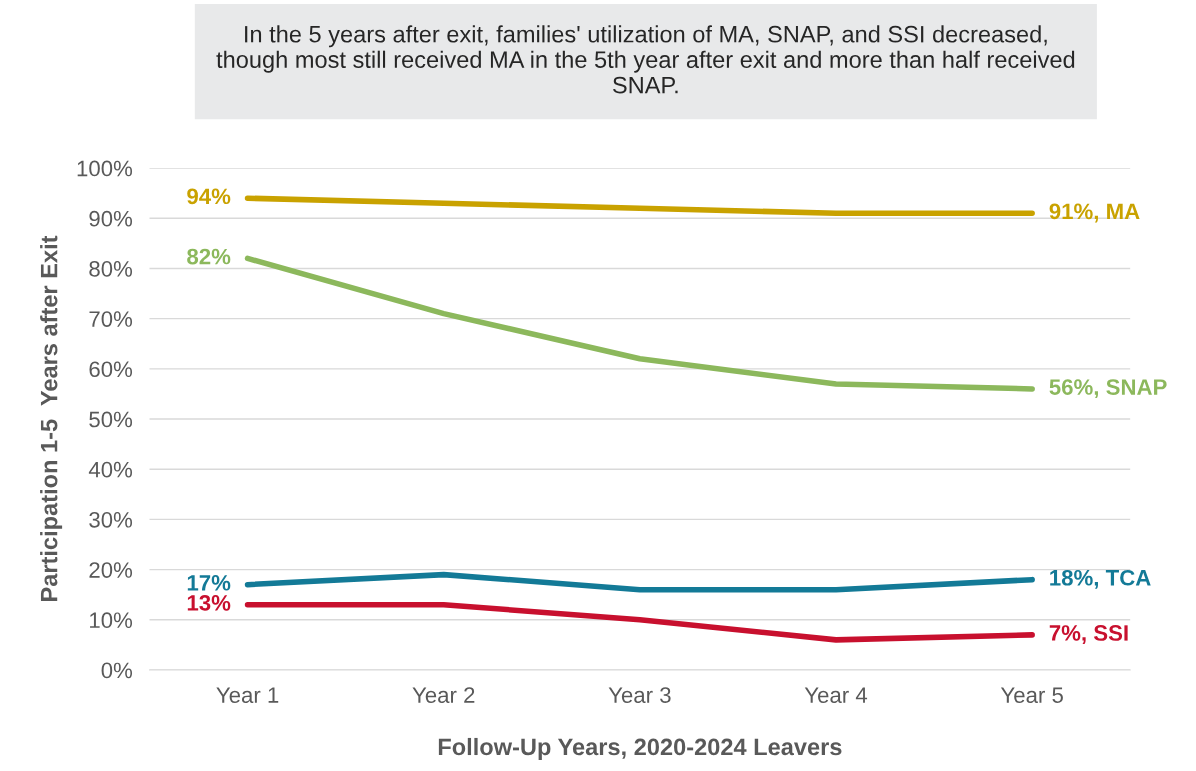 The width and height of the screenshot is (1196, 771). I want to click on x-tick-label: Year 2, so click(443, 695).